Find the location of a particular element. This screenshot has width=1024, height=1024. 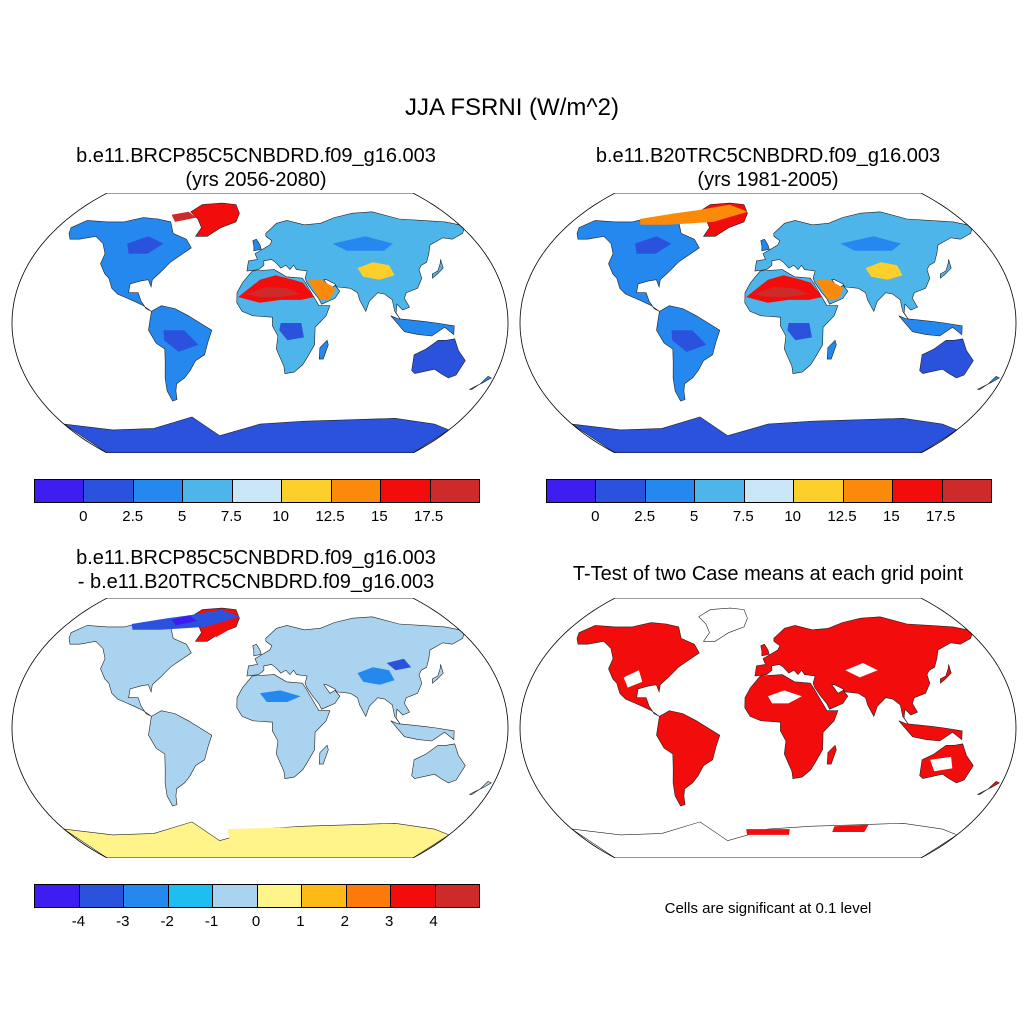

panel2-title-line2: (yrs 1981-2005) is located at coordinates (768, 180).